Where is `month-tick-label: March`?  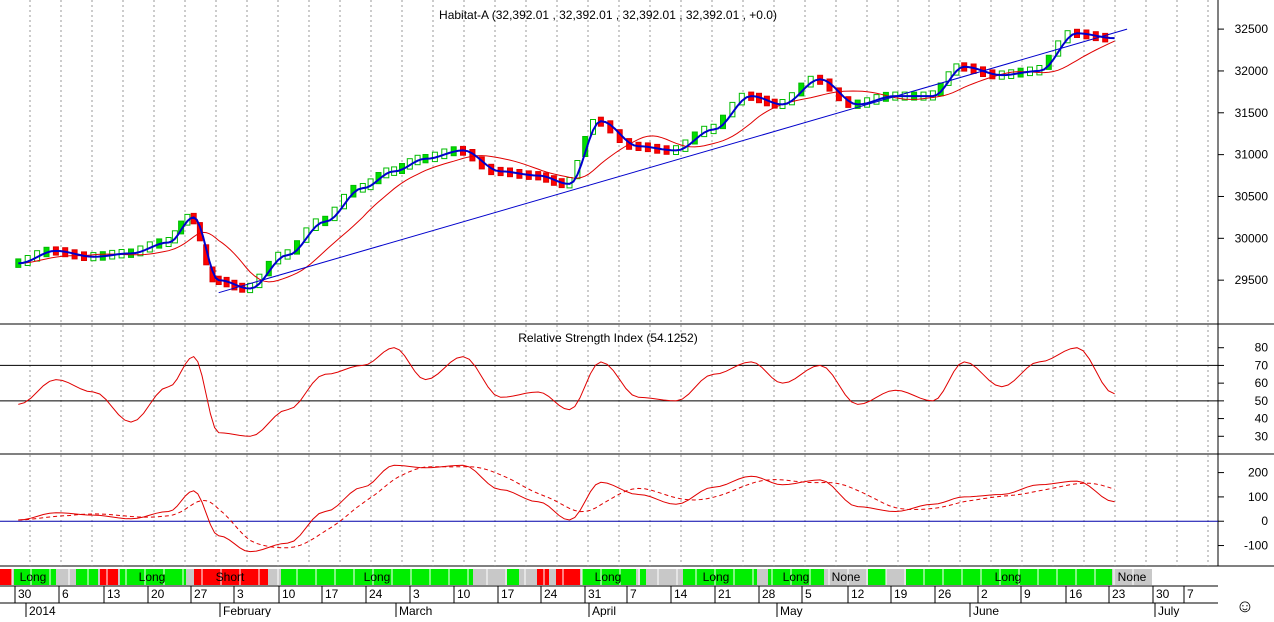
month-tick-label: March is located at coordinates (415, 610).